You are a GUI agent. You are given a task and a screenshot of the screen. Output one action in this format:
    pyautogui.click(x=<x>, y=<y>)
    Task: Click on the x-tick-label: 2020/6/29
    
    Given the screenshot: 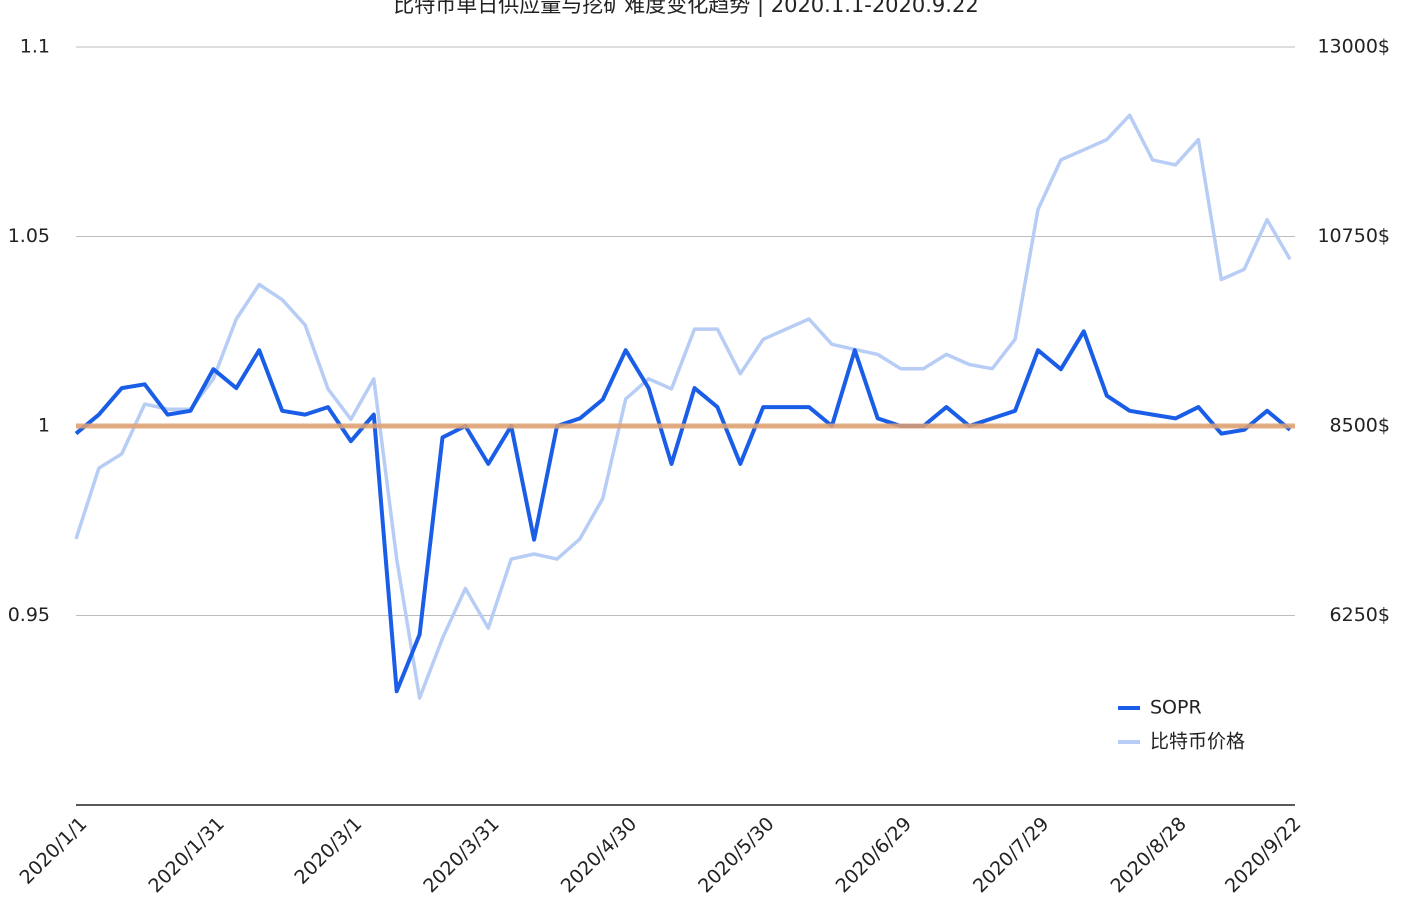 What is the action you would take?
    pyautogui.click(x=874, y=855)
    